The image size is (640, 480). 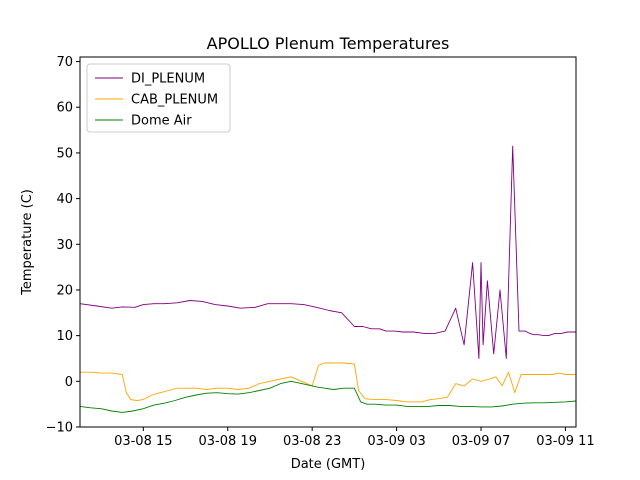 What do you see at coordinates (27, 242) in the screenshot?
I see `y-axis-label: Temperature (C)` at bounding box center [27, 242].